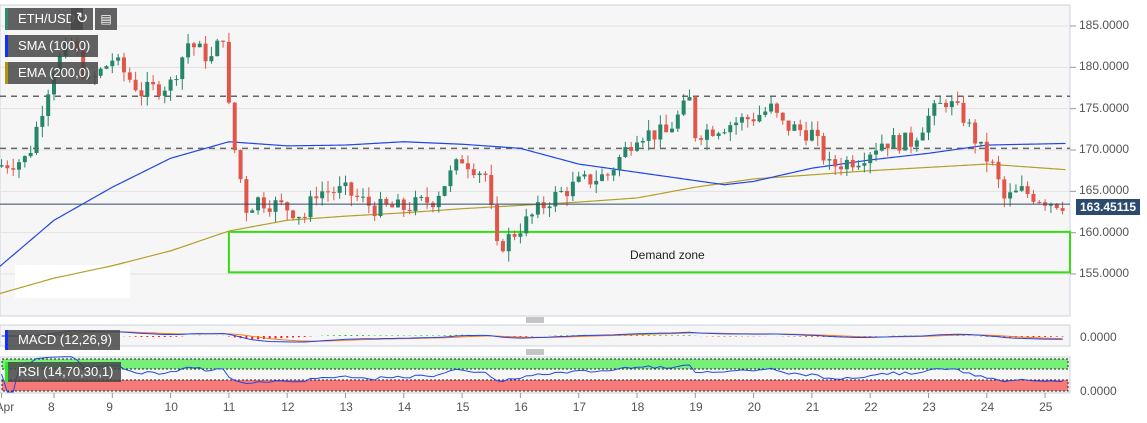 Image resolution: width=1147 pixels, height=423 pixels. I want to click on calendar-icon: ▤, so click(106, 19).